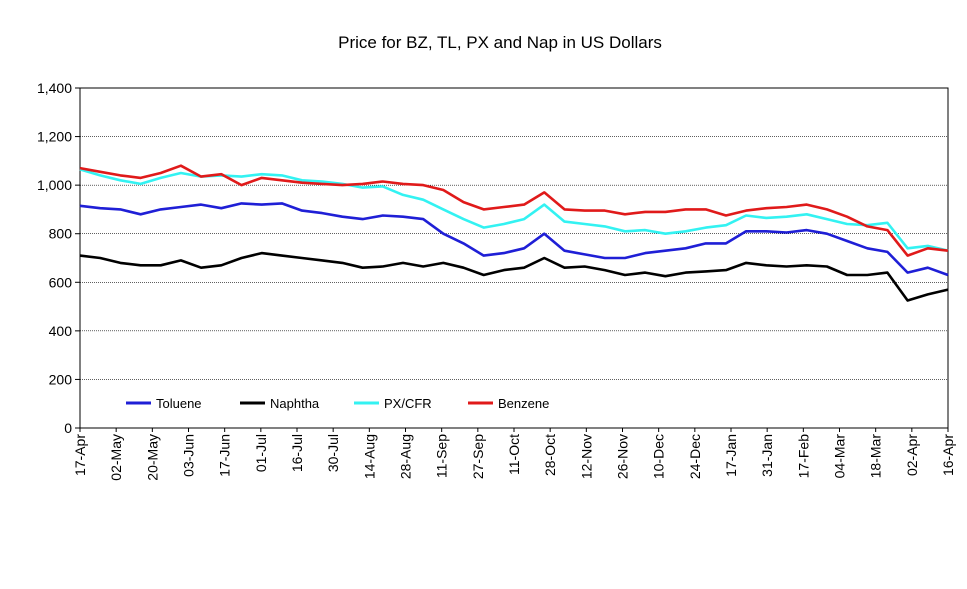 The width and height of the screenshot is (967, 589). I want to click on y-axis: 0 200 400 600 800 1,000 1,200 1,400, so click(58, 258).